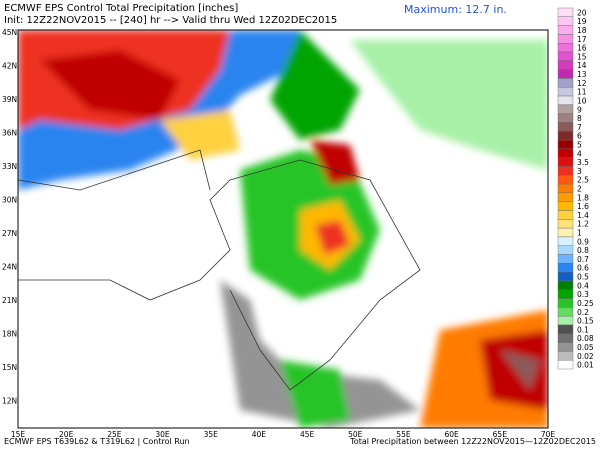  I want to click on legend-label: 8, so click(579, 118).